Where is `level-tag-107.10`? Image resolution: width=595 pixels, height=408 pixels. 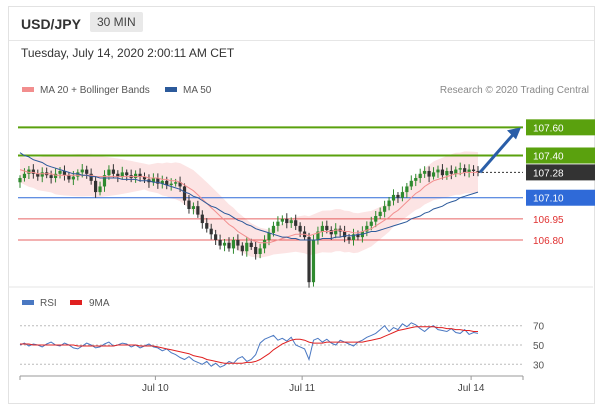 level-tag-107.10 is located at coordinates (560, 197).